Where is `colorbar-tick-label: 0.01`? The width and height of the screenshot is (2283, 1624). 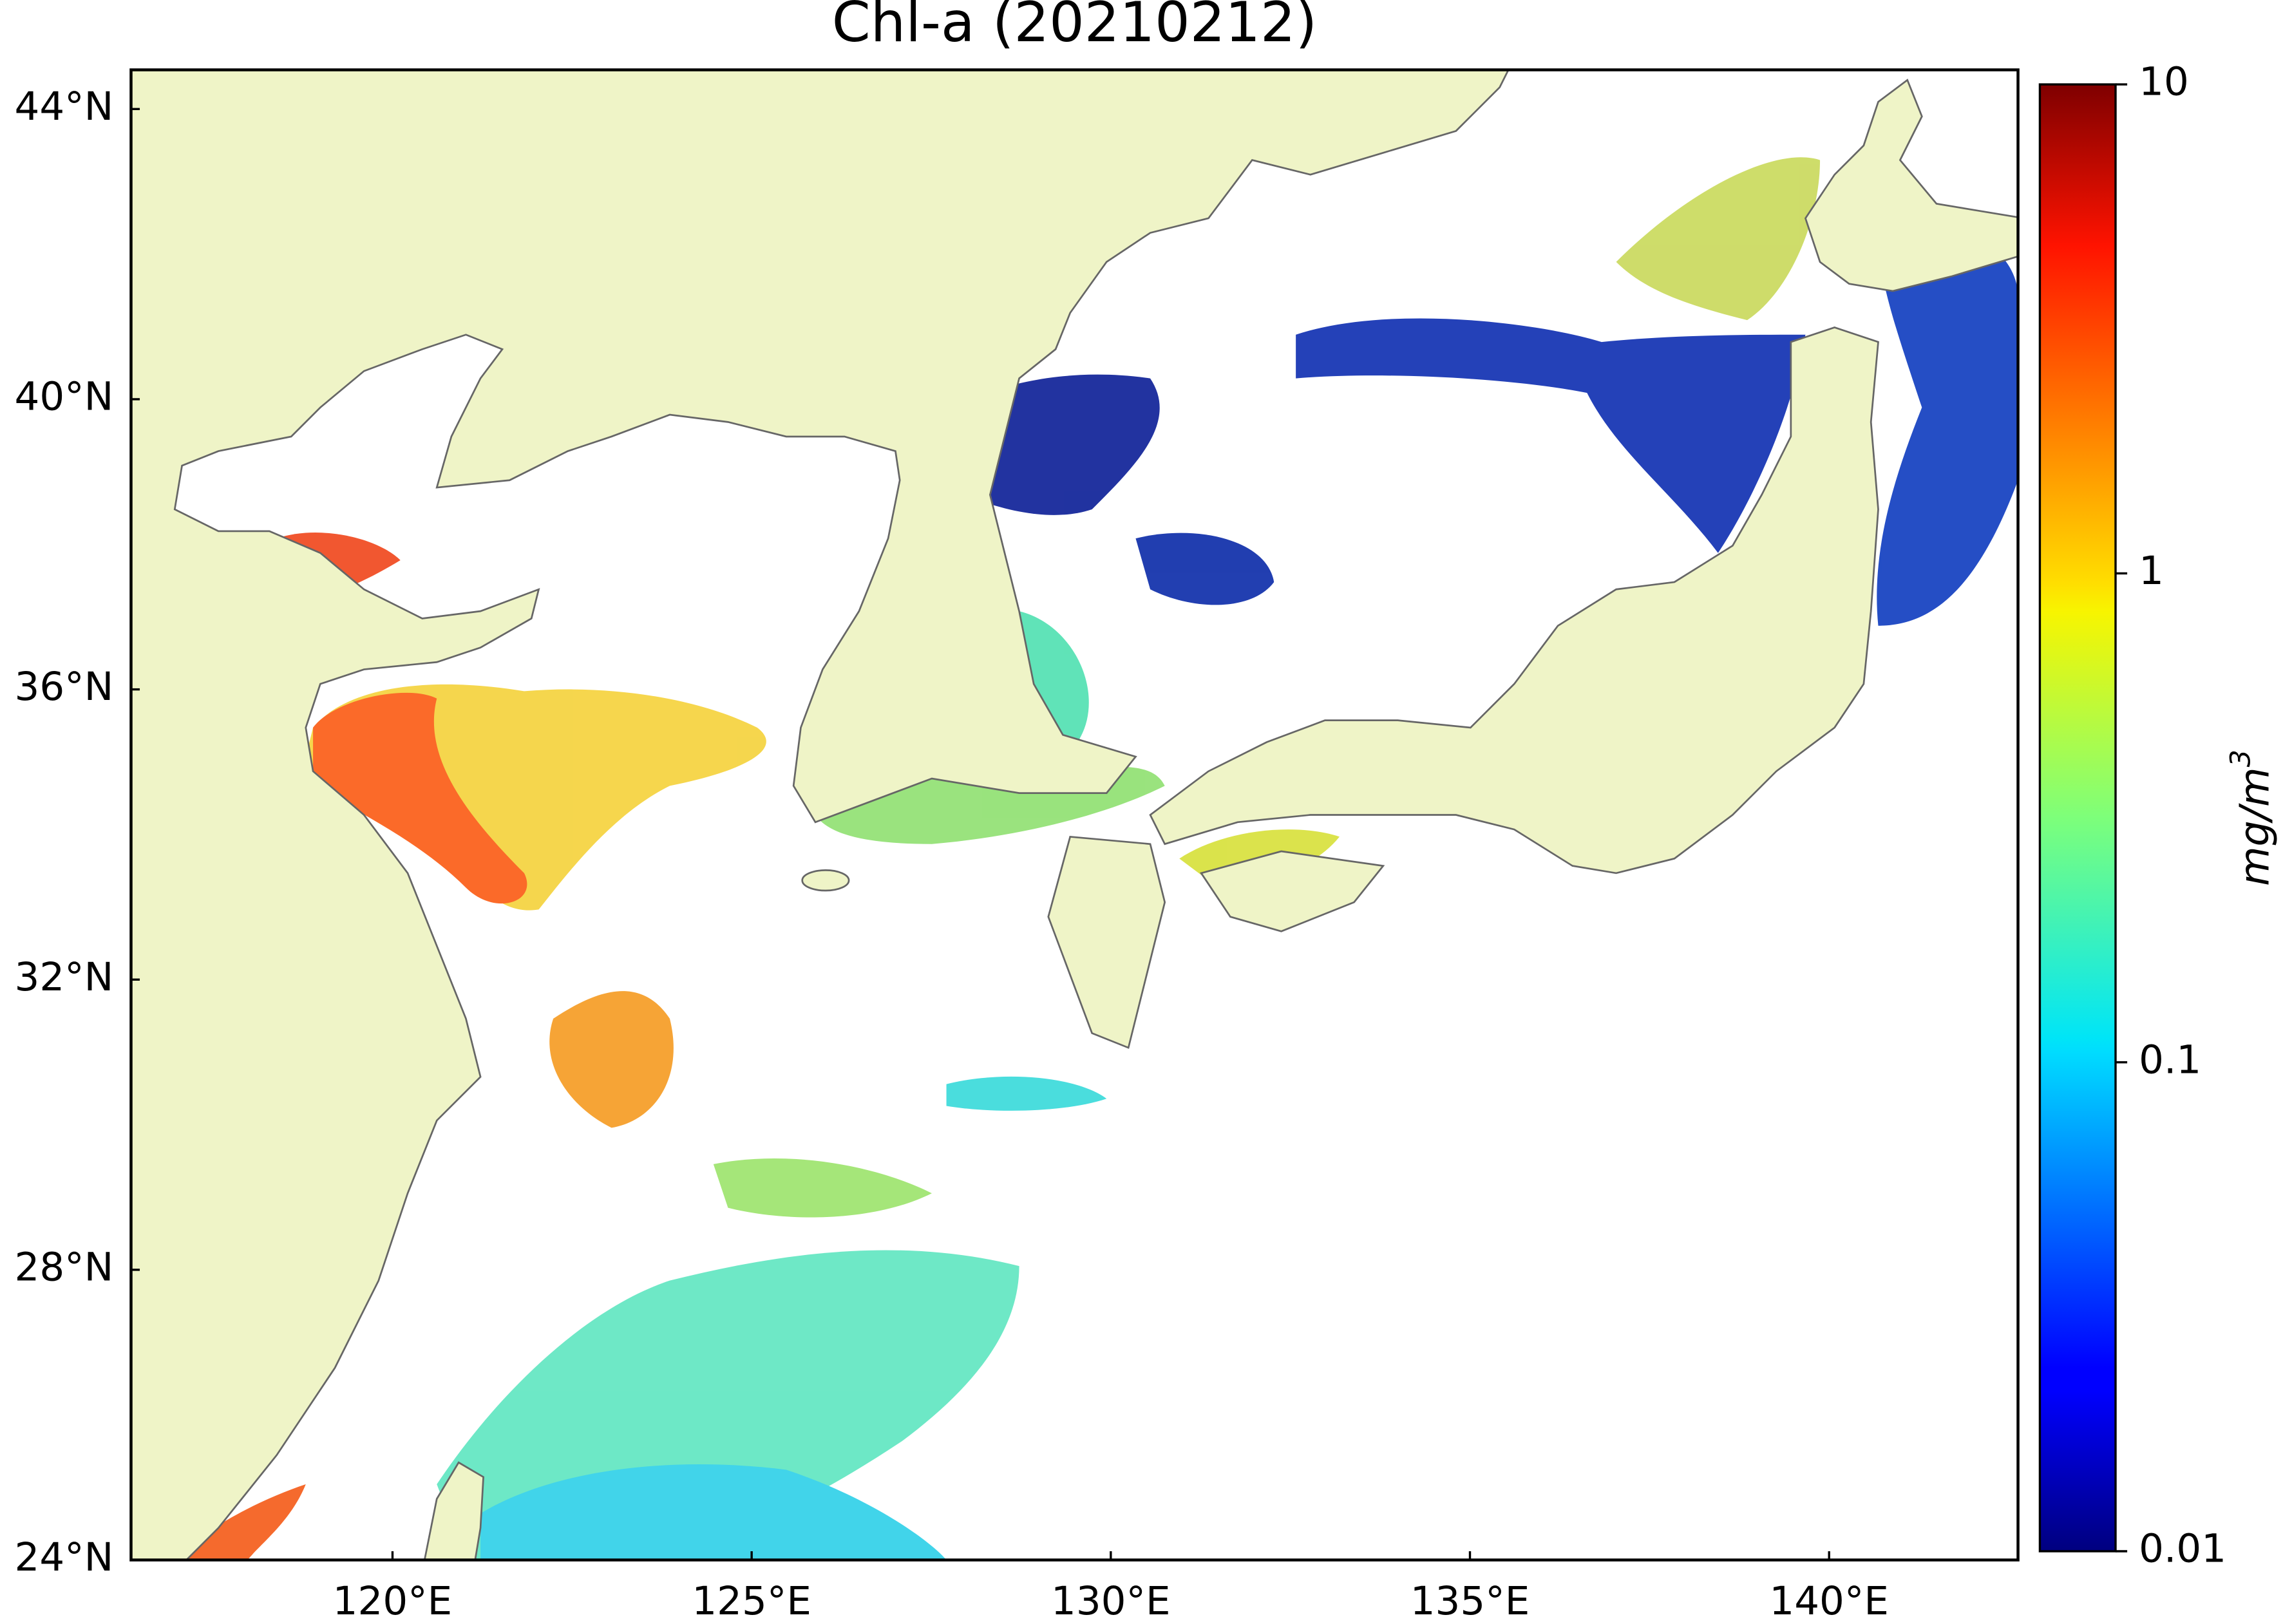
colorbar-tick-label: 0.01 is located at coordinates (2182, 1549).